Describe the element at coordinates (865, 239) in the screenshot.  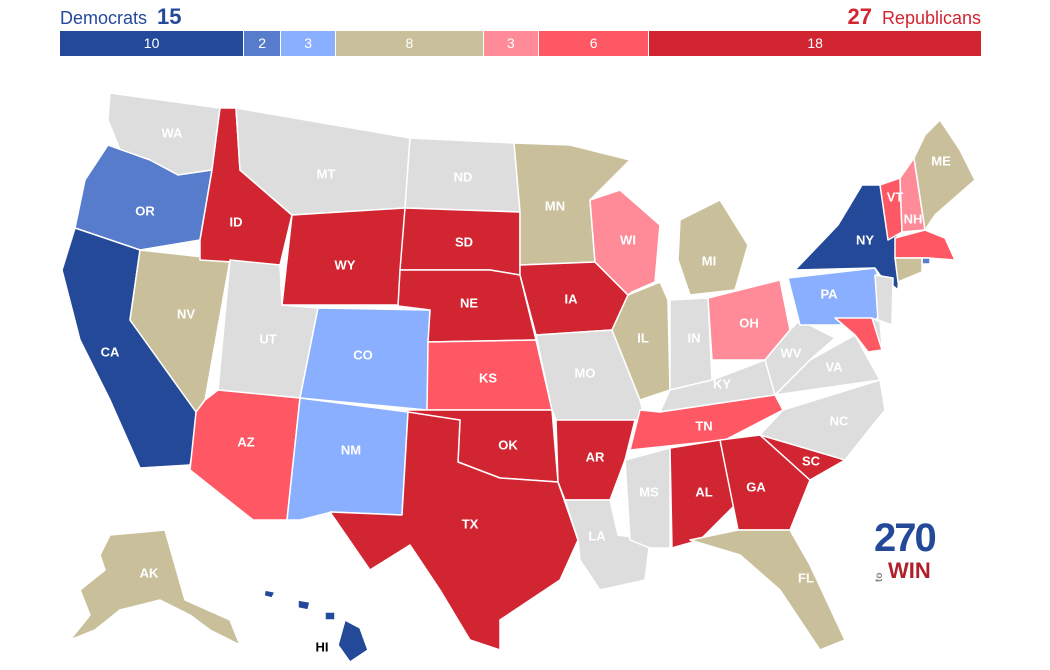
I see `state-label-ny: NY` at that location.